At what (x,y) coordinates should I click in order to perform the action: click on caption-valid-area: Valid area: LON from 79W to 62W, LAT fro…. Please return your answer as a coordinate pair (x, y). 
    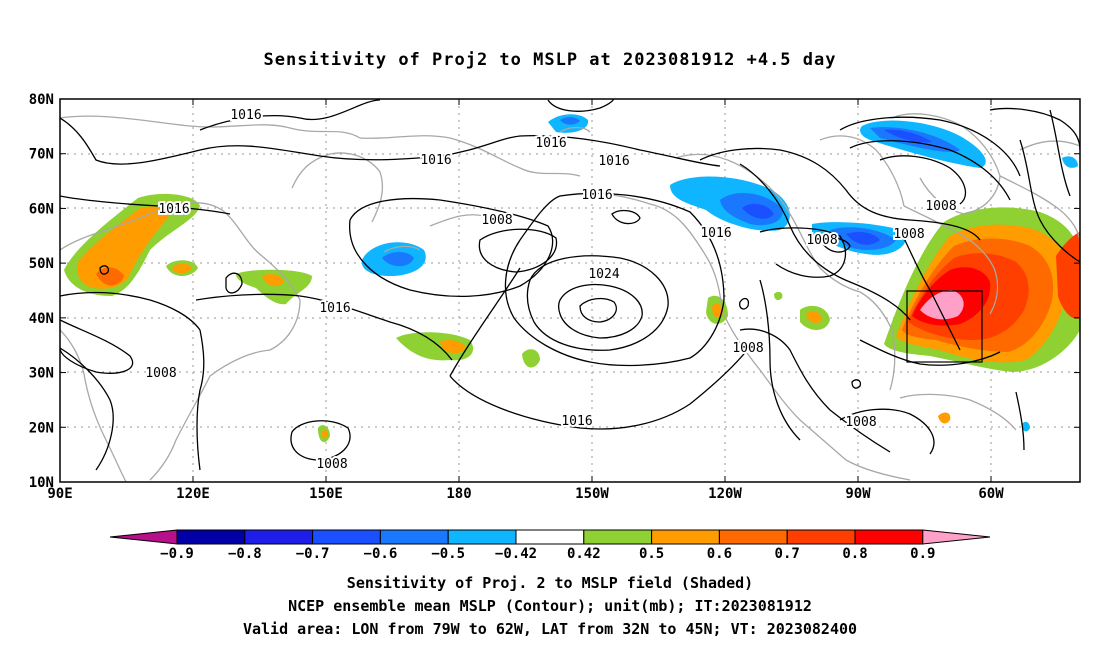
    Looking at the image, I should click on (550, 629).